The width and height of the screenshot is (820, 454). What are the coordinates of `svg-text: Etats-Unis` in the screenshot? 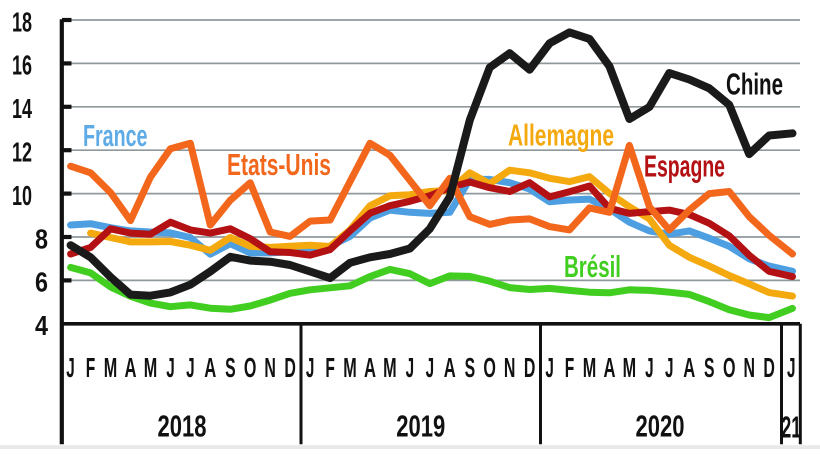 It's located at (279, 164).